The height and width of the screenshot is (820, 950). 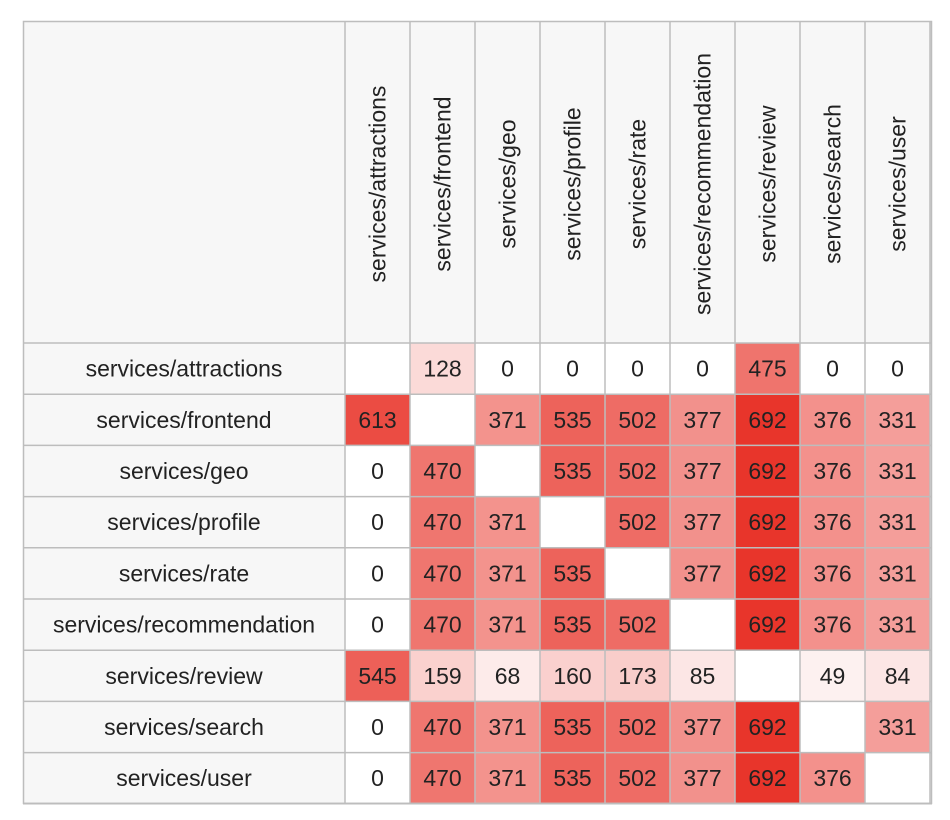 I want to click on matrix-cell-value: 475, so click(x=767, y=369).